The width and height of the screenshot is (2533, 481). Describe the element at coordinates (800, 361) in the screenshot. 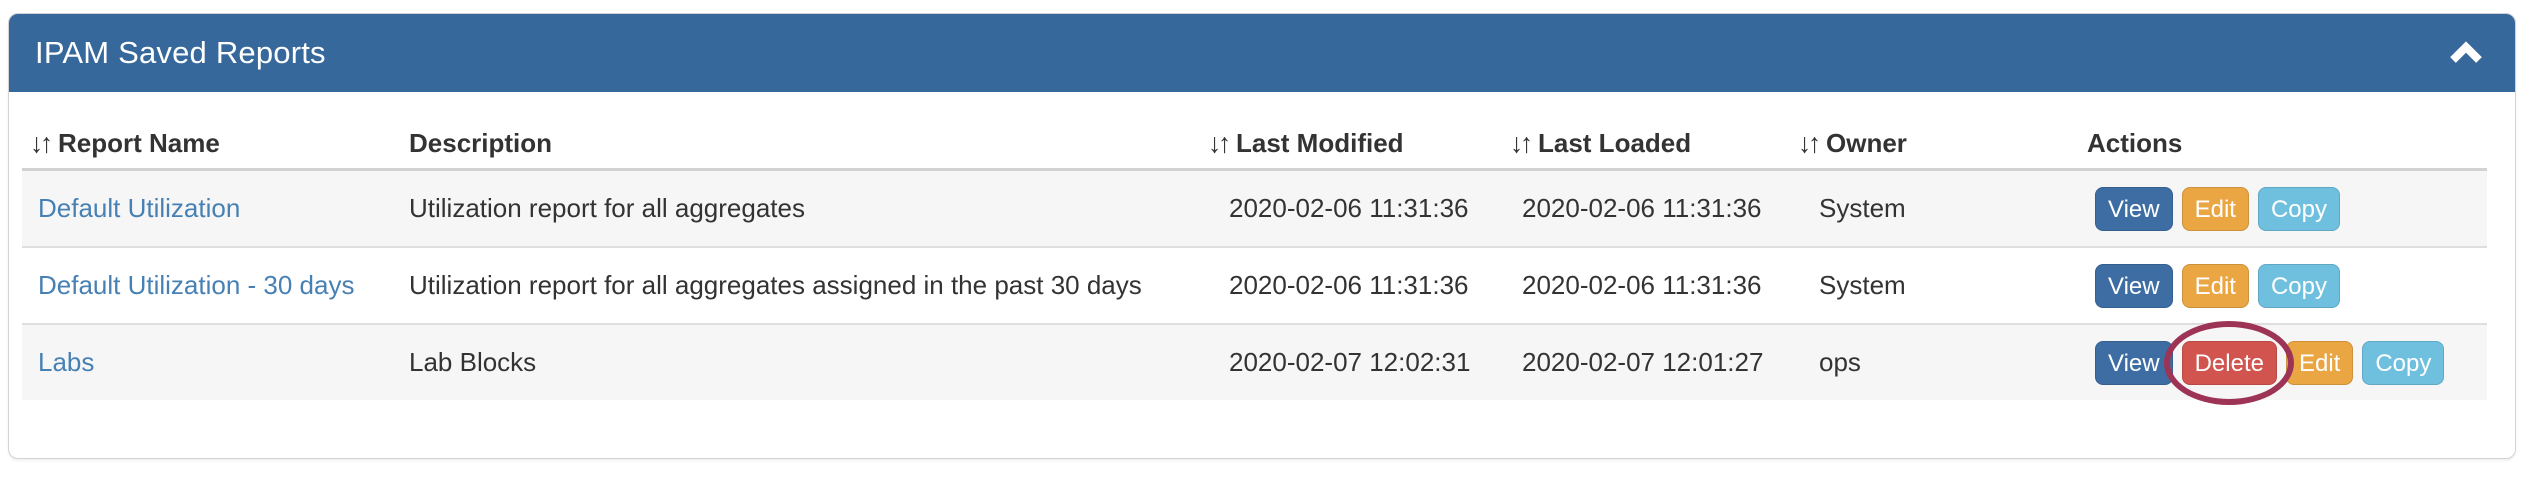

I see `description-cell: Lab Blocks` at that location.